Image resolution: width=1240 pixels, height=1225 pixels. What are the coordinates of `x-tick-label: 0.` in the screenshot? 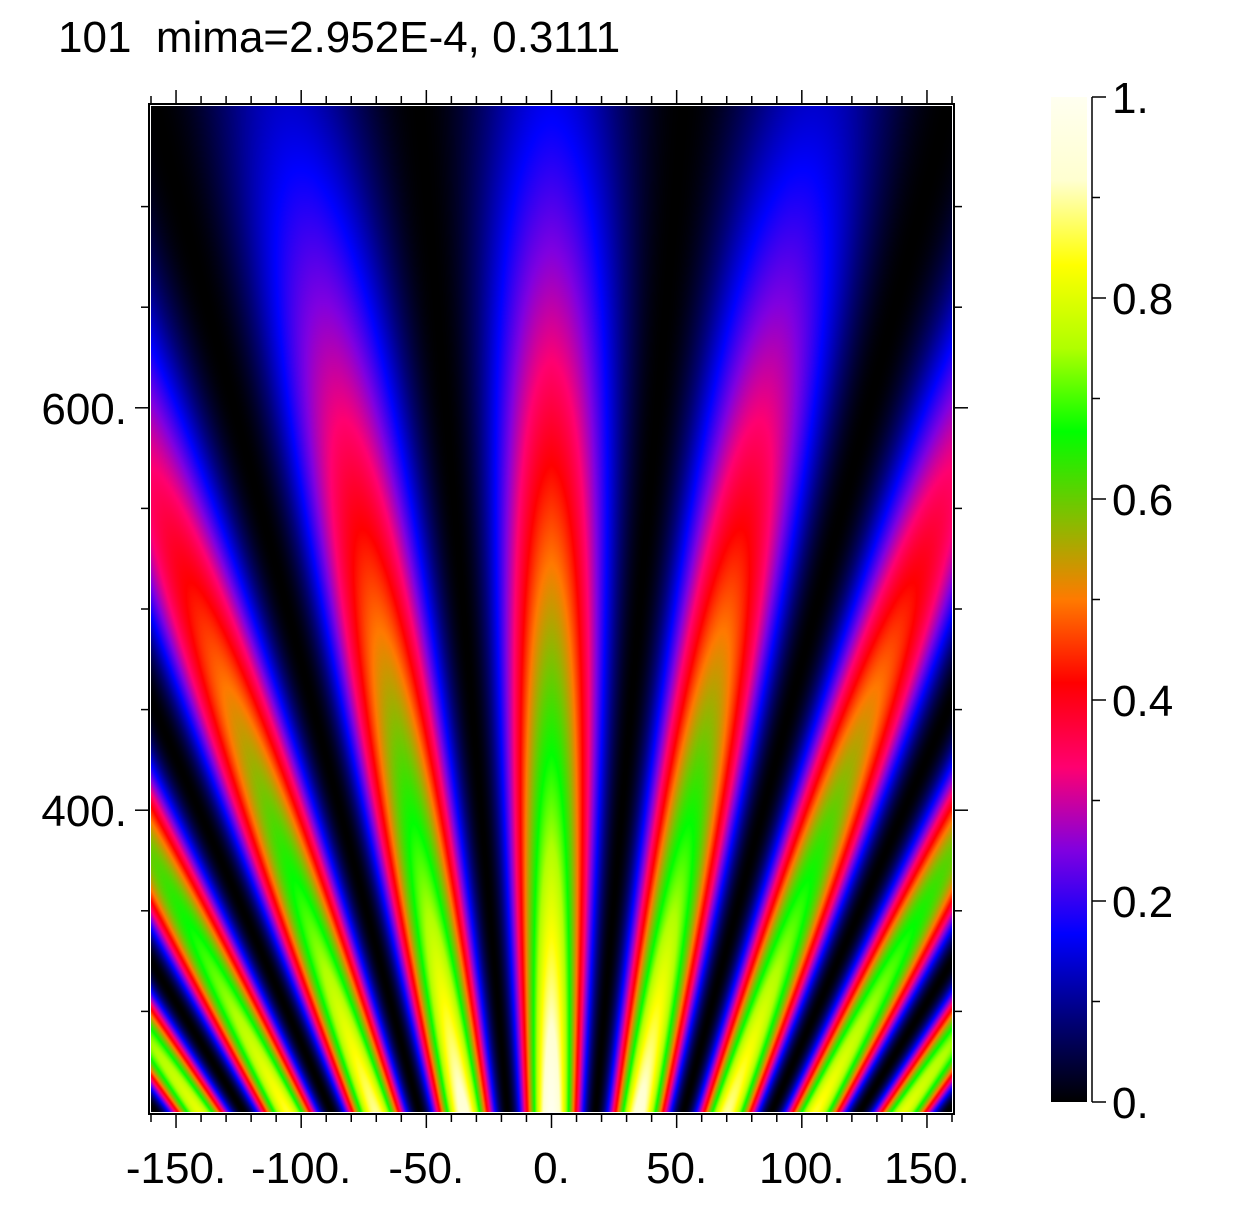 It's located at (551, 1168).